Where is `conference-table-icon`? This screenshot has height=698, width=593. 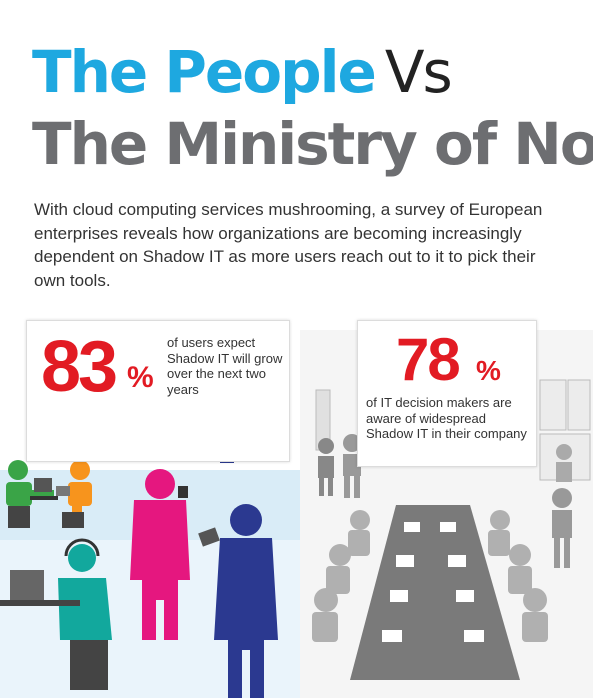 conference-table-icon is located at coordinates (435, 592).